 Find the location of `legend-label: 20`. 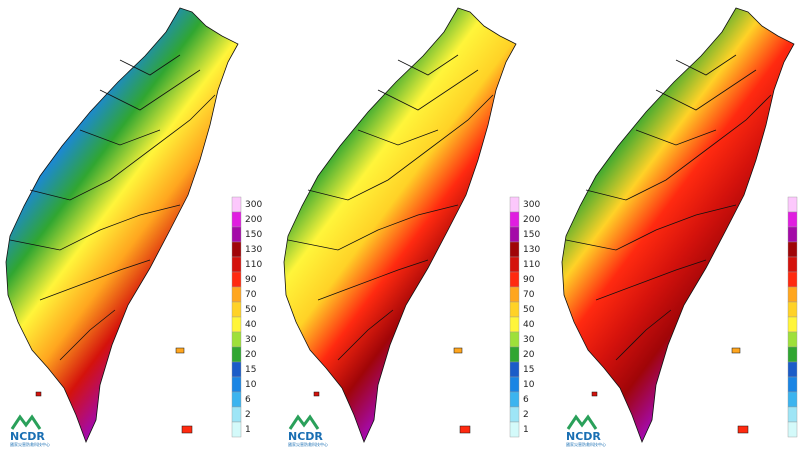

legend-label: 20 is located at coordinates (251, 355).